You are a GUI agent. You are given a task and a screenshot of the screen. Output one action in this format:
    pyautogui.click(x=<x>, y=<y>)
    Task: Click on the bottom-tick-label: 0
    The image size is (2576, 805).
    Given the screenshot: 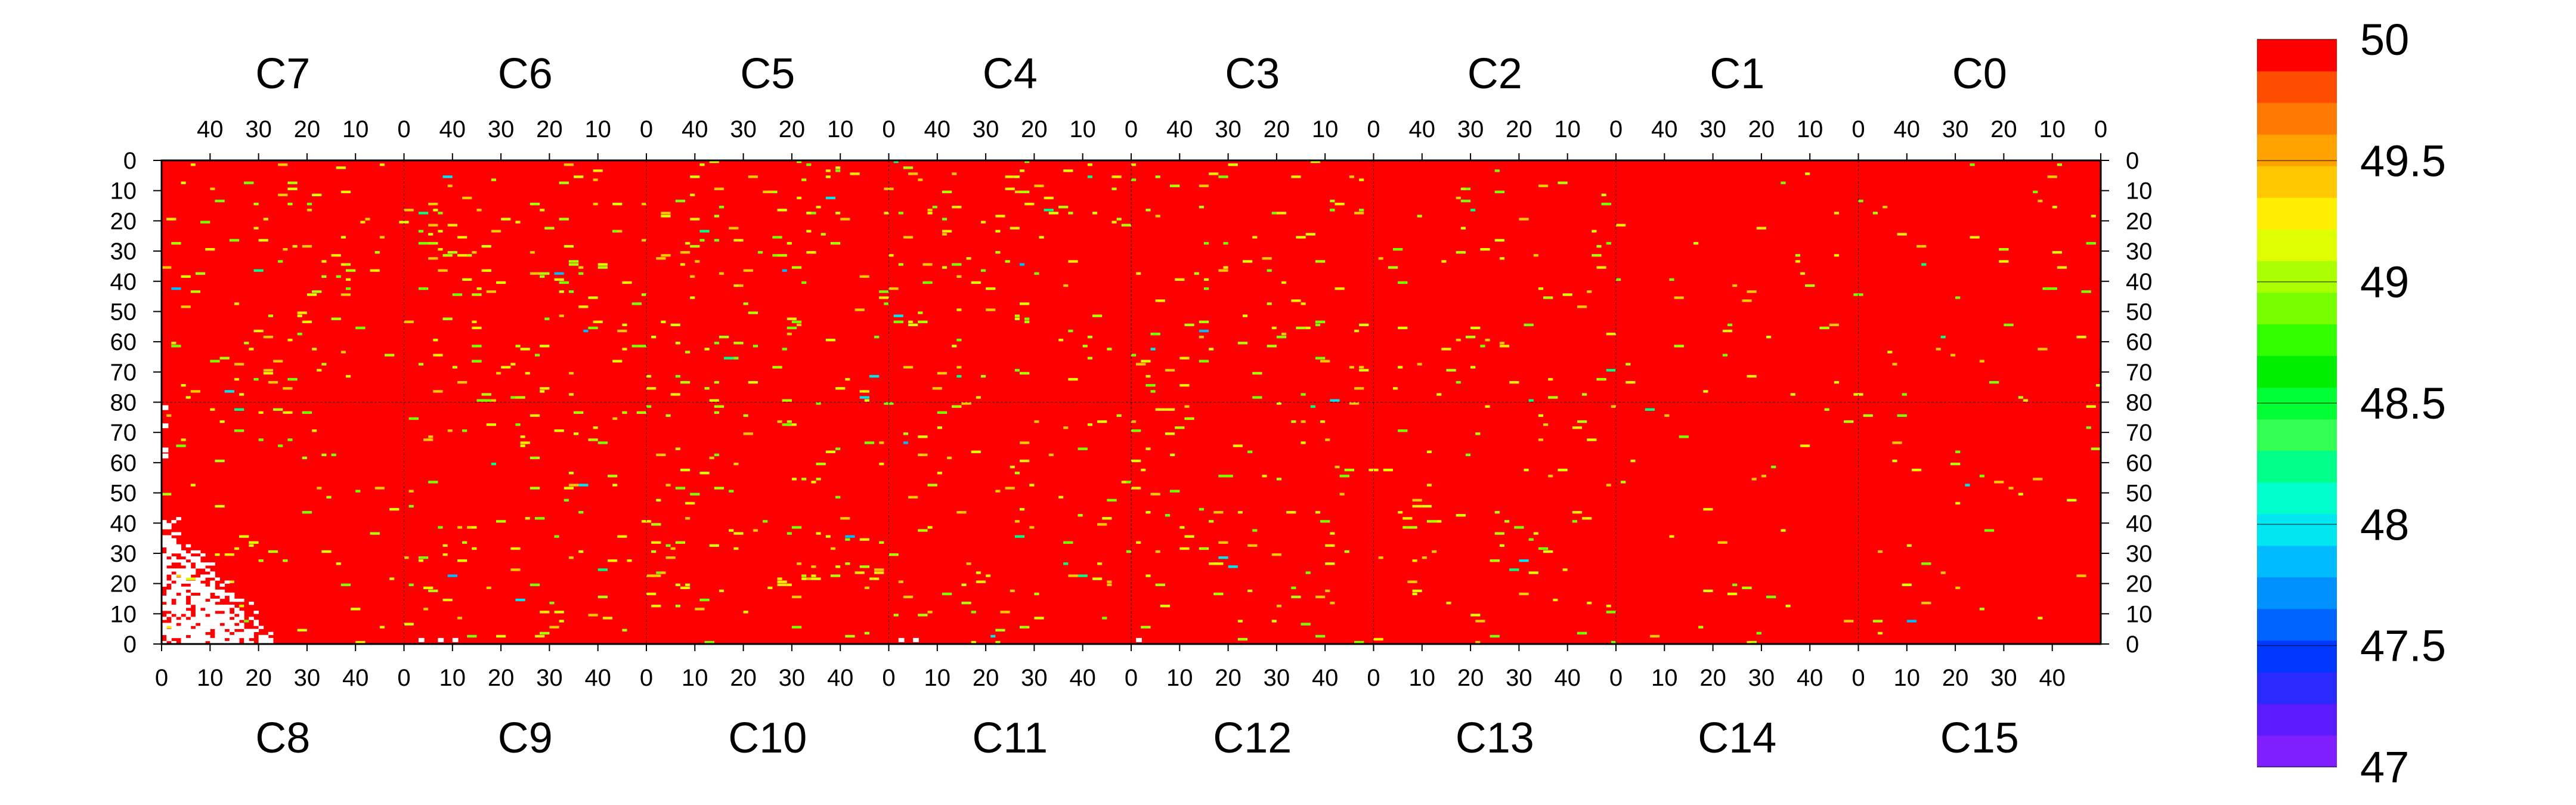 What is the action you would take?
    pyautogui.click(x=1131, y=678)
    